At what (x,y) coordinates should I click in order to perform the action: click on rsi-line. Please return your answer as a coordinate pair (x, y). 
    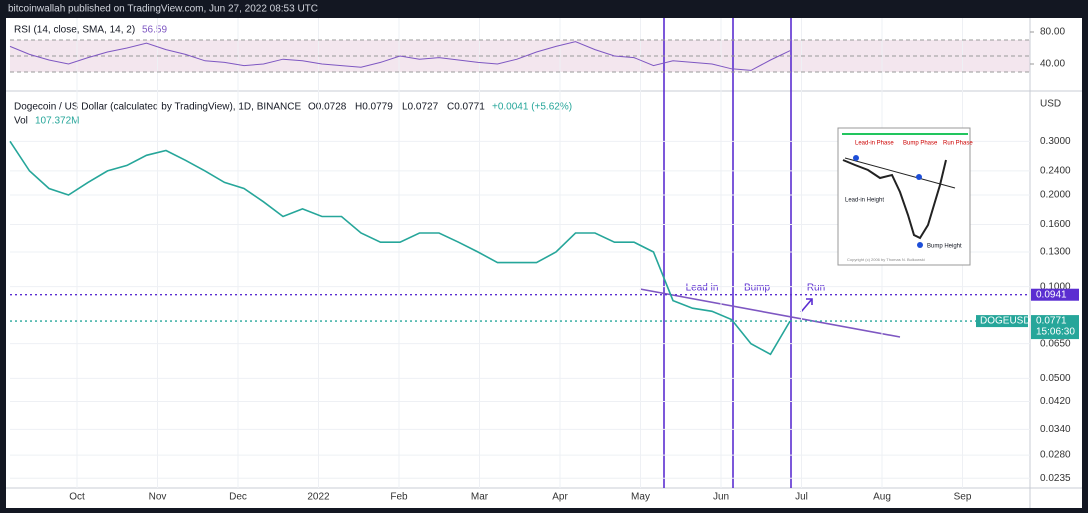
    Looking at the image, I should click on (400, 56).